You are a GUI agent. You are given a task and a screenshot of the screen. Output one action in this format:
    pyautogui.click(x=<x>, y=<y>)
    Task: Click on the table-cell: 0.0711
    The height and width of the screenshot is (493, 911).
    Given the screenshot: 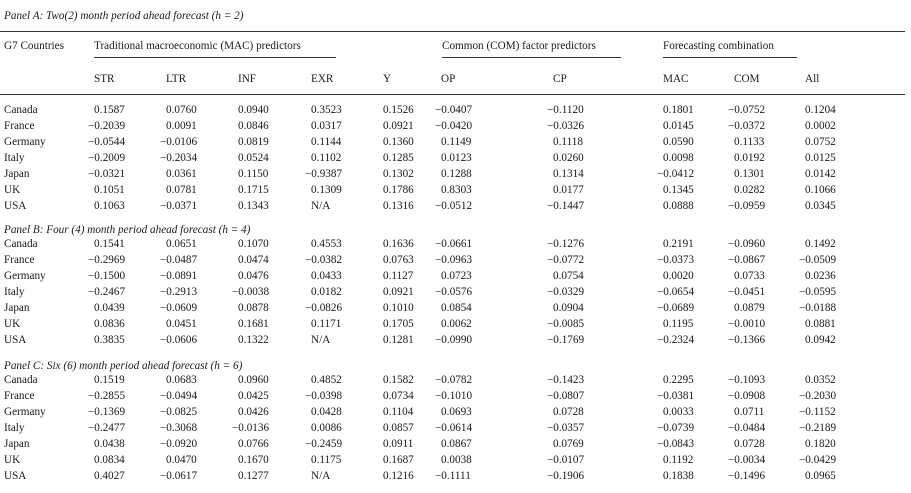 What is the action you would take?
    pyautogui.click(x=749, y=412)
    